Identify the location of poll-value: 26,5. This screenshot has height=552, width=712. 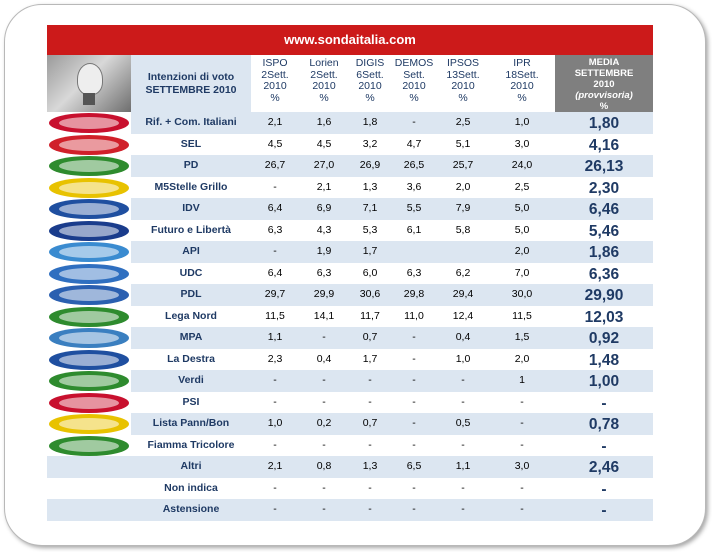
(414, 165).